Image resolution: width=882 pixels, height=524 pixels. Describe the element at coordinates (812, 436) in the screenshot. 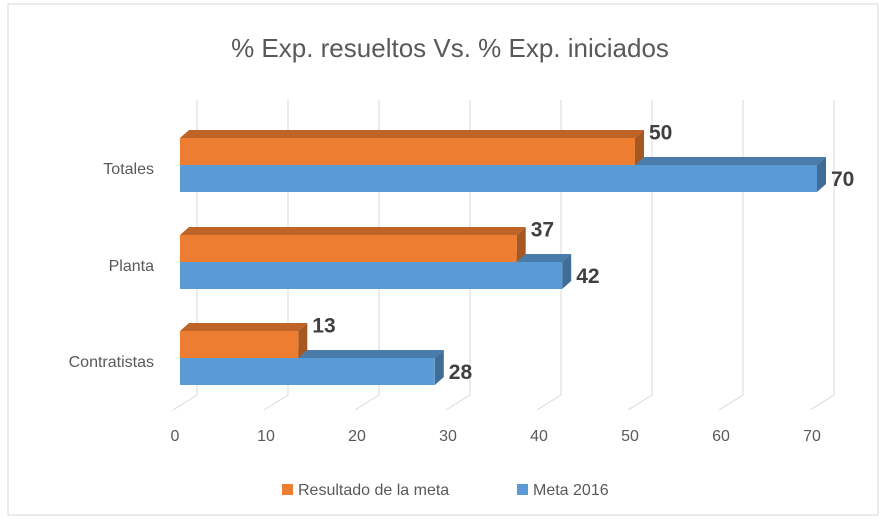

I see `x-tick-label: 70` at that location.